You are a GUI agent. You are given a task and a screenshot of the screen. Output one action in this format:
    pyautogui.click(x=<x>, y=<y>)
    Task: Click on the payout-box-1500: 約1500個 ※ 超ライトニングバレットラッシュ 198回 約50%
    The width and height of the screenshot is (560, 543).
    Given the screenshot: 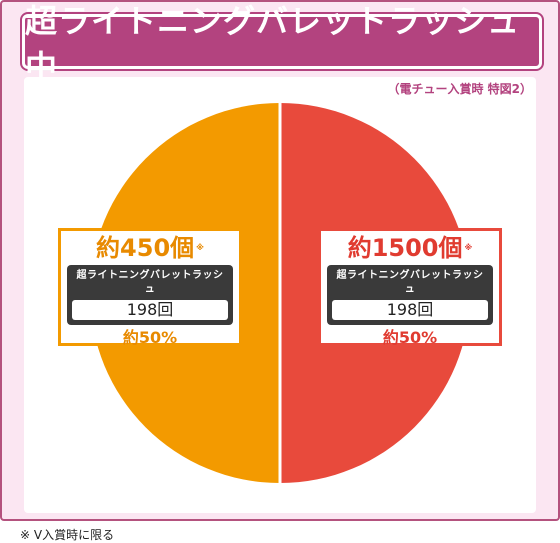 What is the action you would take?
    pyautogui.click(x=410, y=287)
    